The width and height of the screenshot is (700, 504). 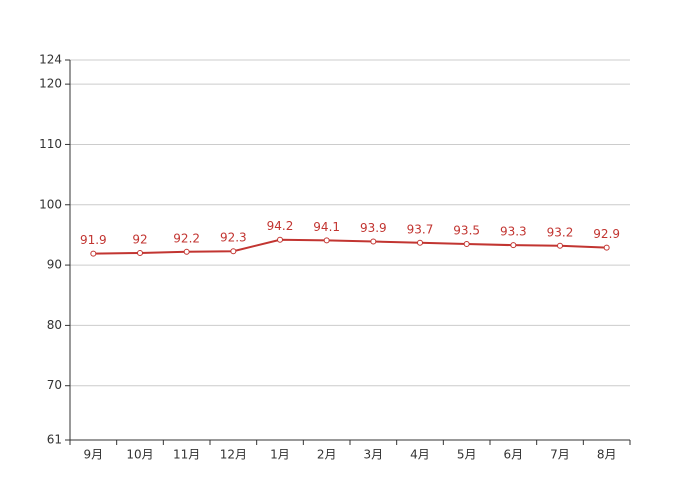 I want to click on value-label: 93.5, so click(x=466, y=230).